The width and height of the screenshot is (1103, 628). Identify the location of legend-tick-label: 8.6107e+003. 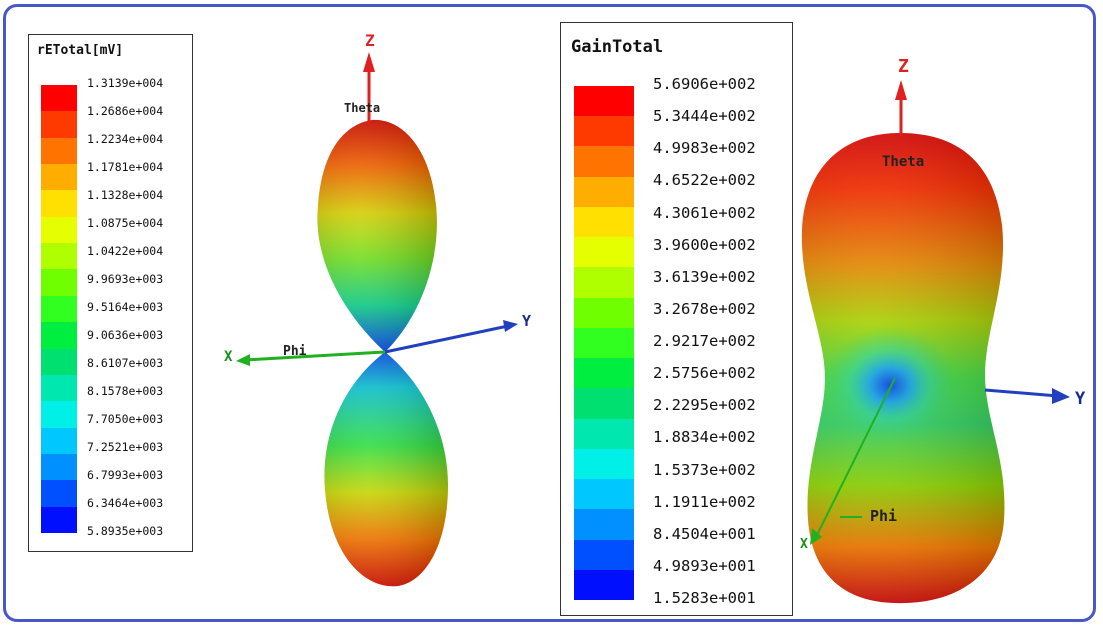
(125, 363).